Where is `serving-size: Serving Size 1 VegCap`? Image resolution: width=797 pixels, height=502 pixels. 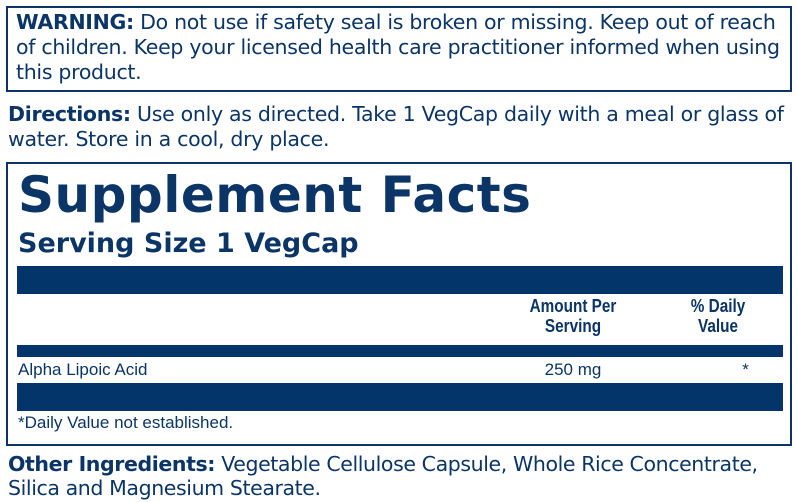
serving-size: Serving Size 1 VegCap is located at coordinates (188, 243).